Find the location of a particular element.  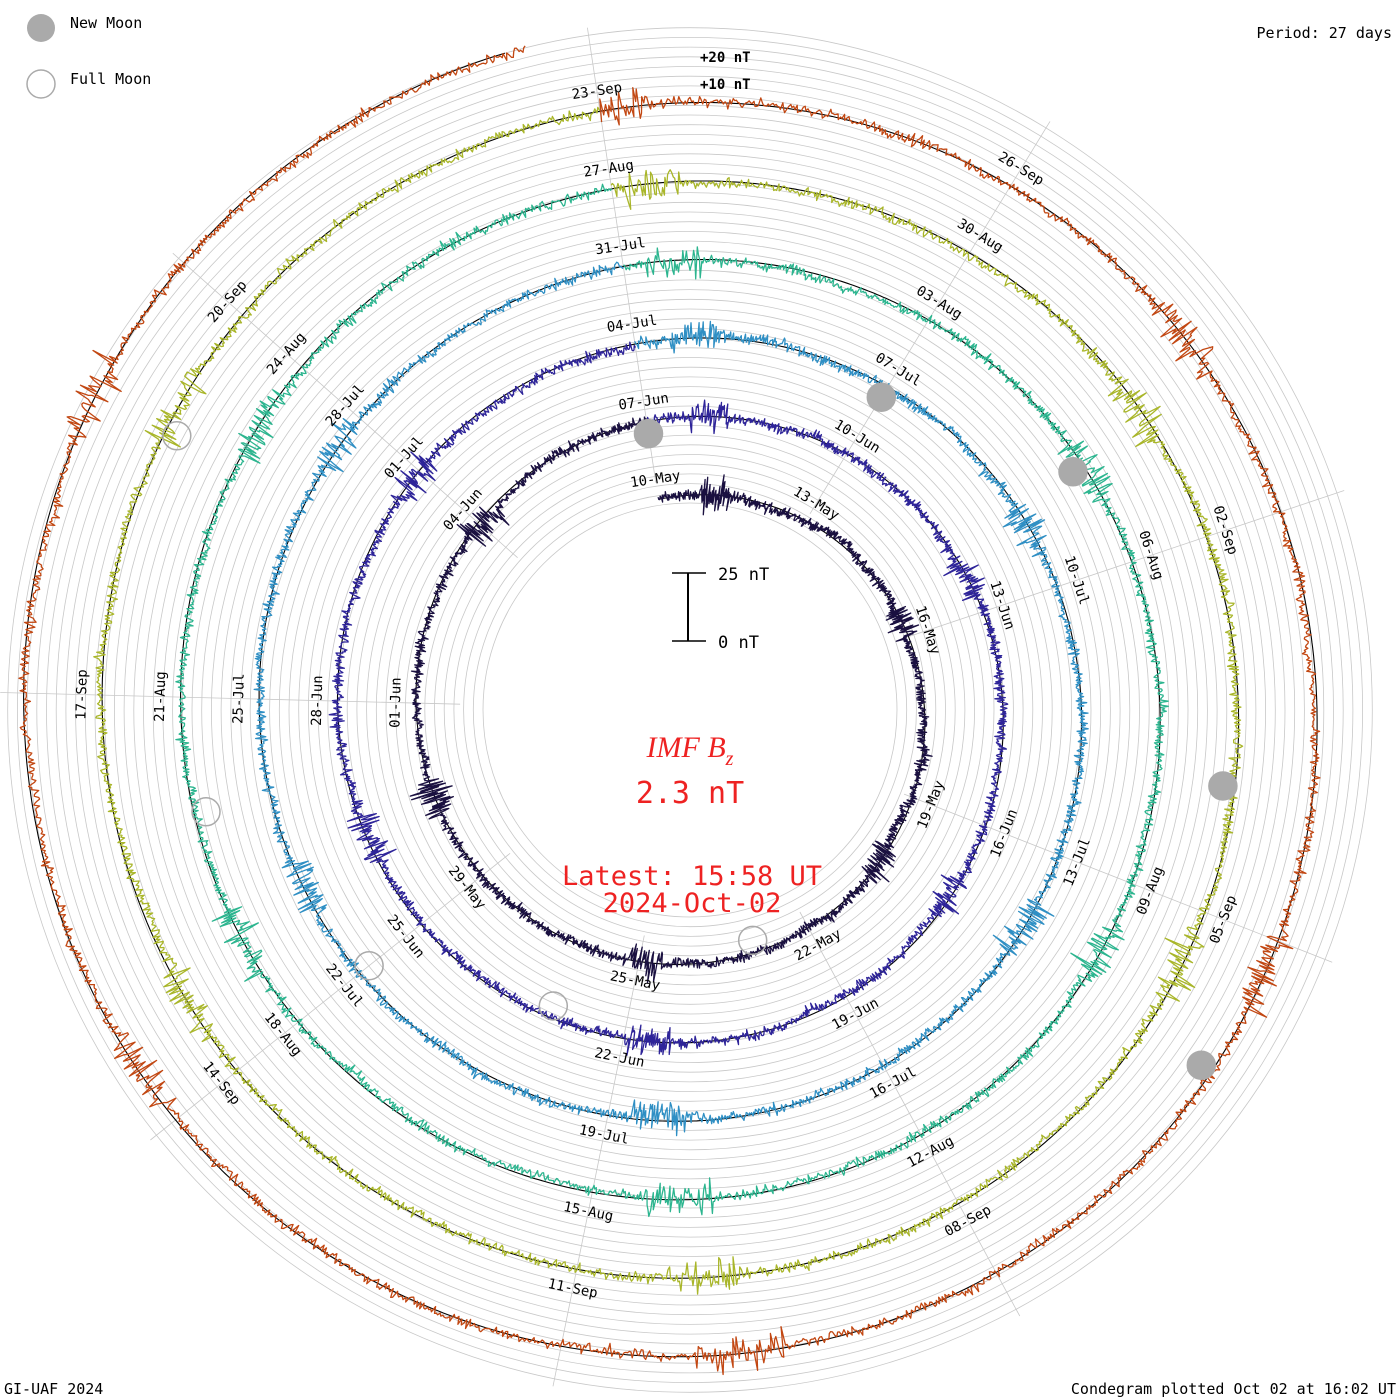

new-moon-legend-label: New Moon is located at coordinates (106, 23).